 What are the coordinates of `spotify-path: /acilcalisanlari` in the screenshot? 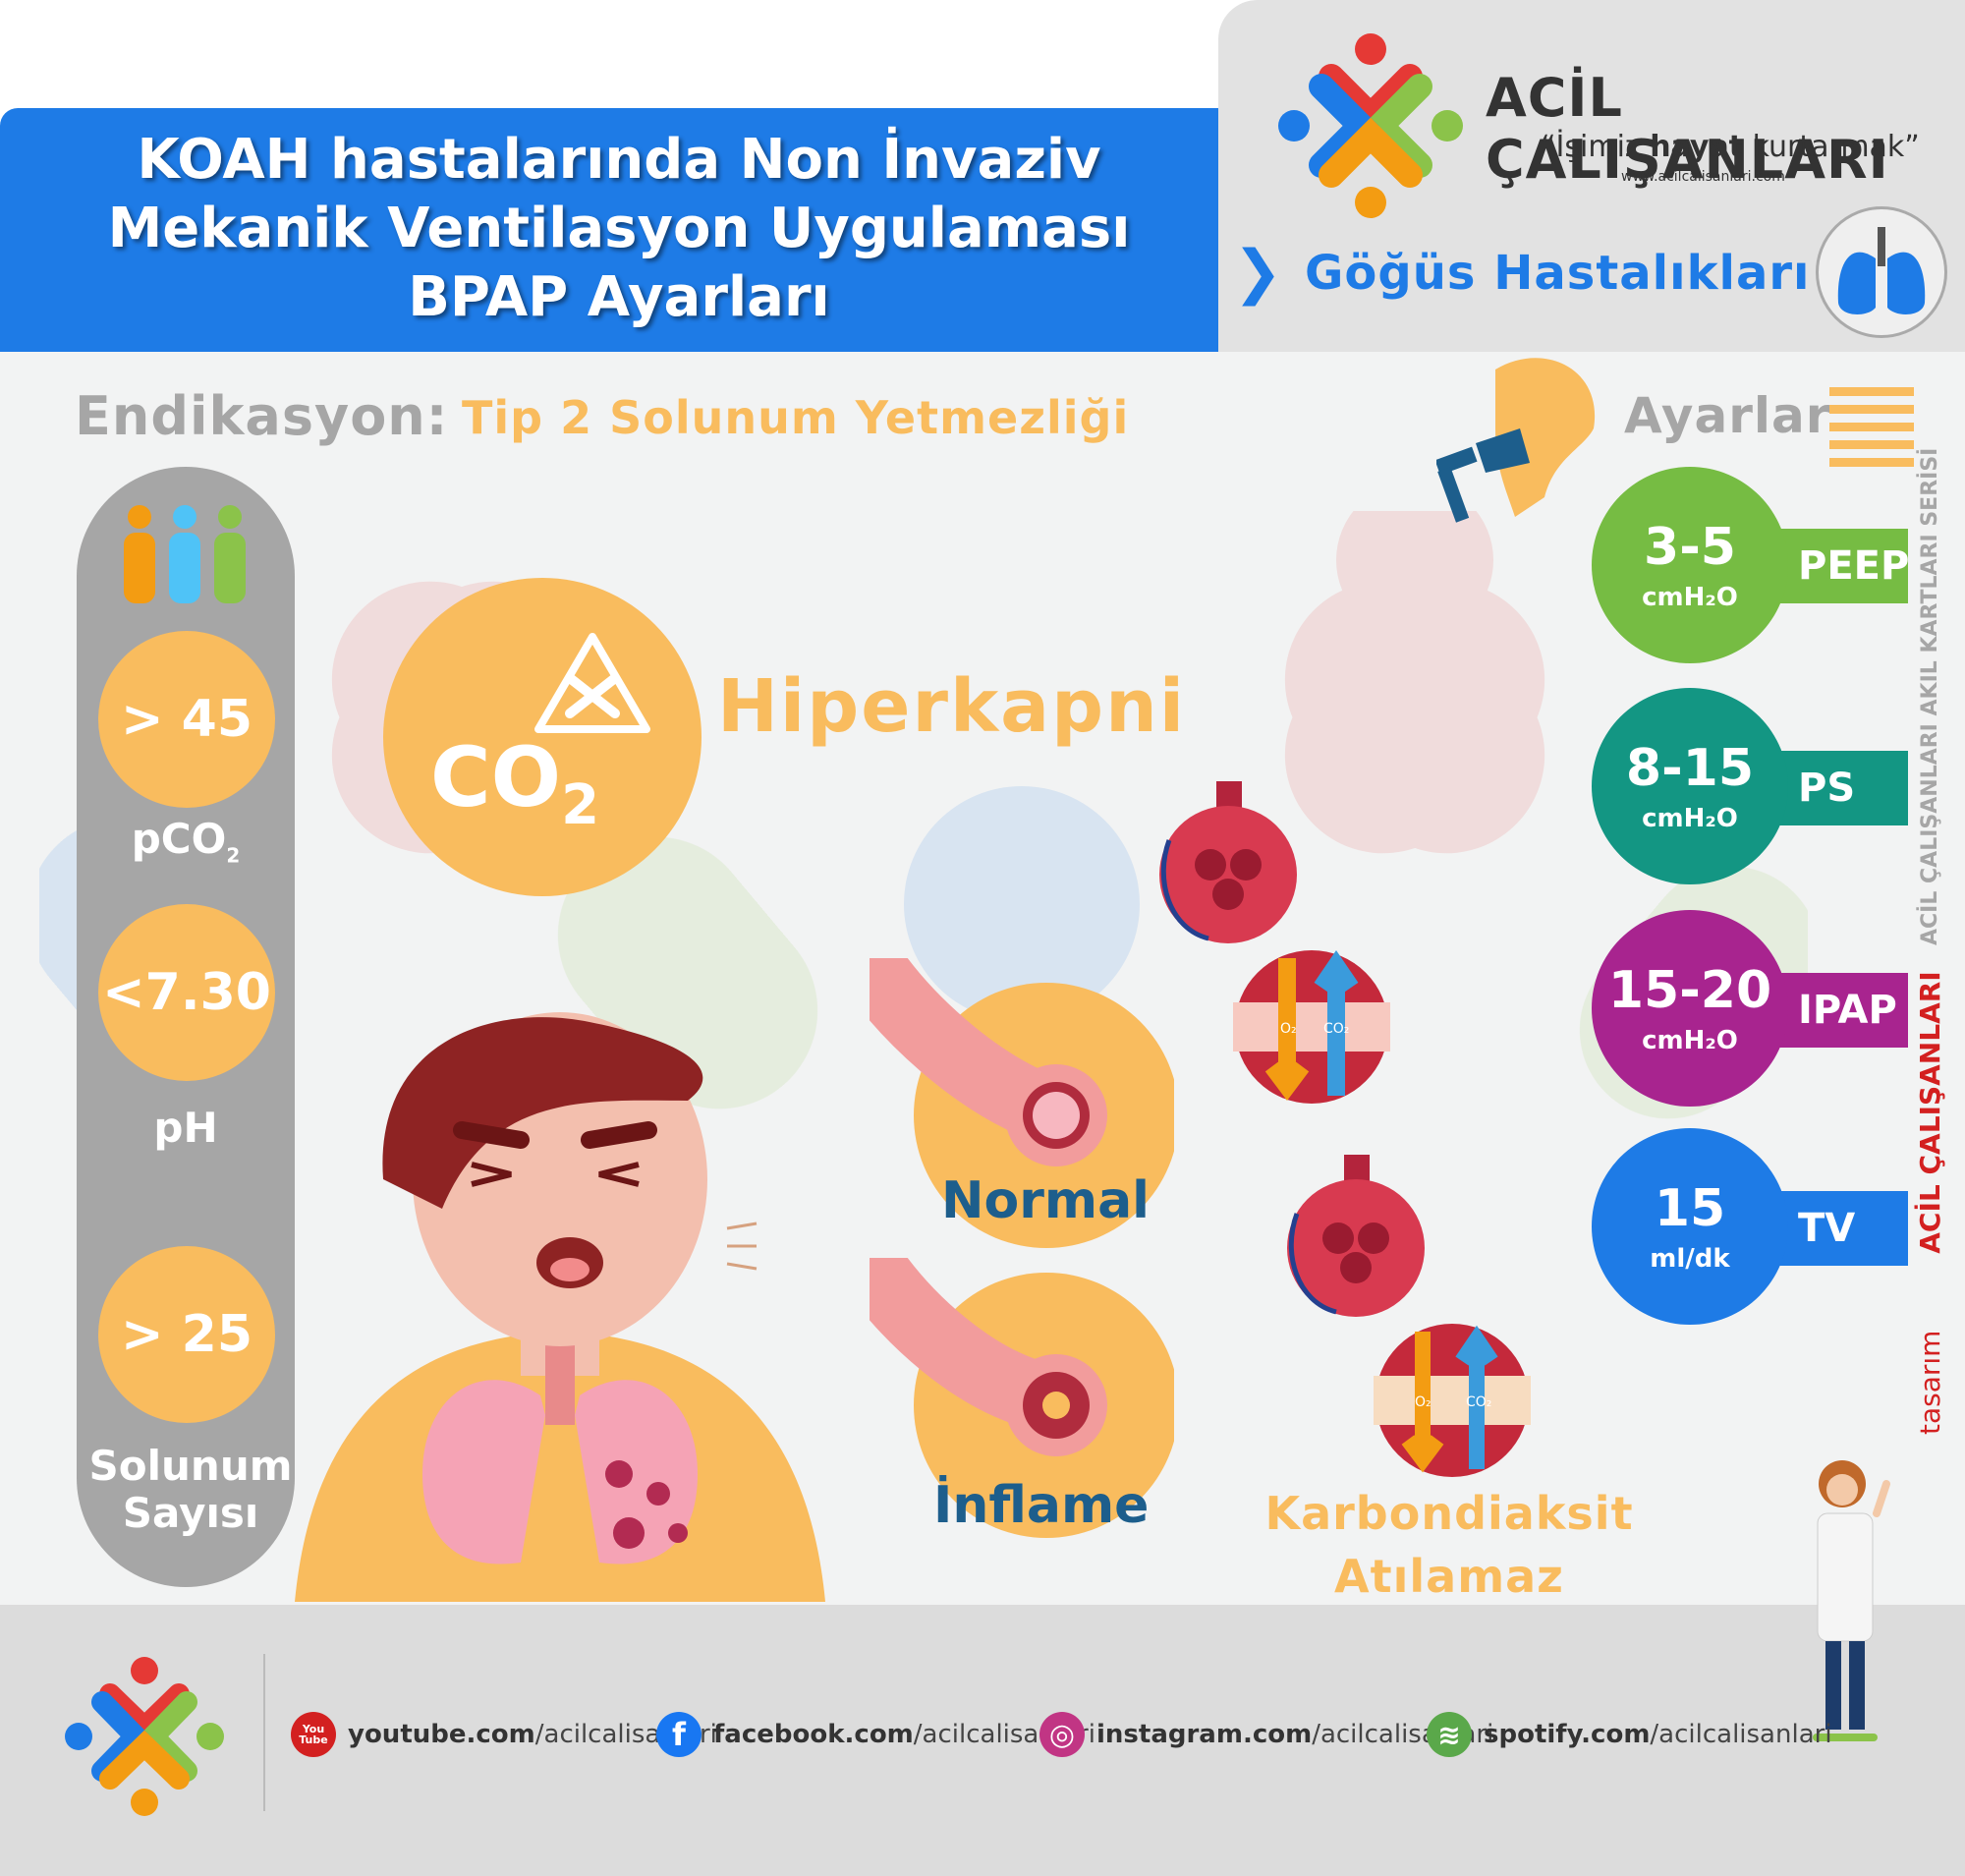 It's located at (1741, 1734).